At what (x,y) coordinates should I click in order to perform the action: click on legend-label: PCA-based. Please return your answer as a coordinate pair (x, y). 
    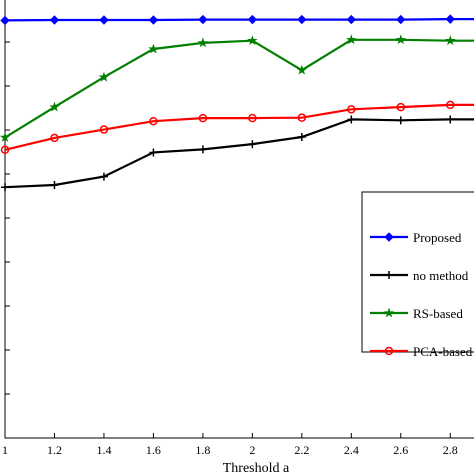
    Looking at the image, I should click on (443, 351).